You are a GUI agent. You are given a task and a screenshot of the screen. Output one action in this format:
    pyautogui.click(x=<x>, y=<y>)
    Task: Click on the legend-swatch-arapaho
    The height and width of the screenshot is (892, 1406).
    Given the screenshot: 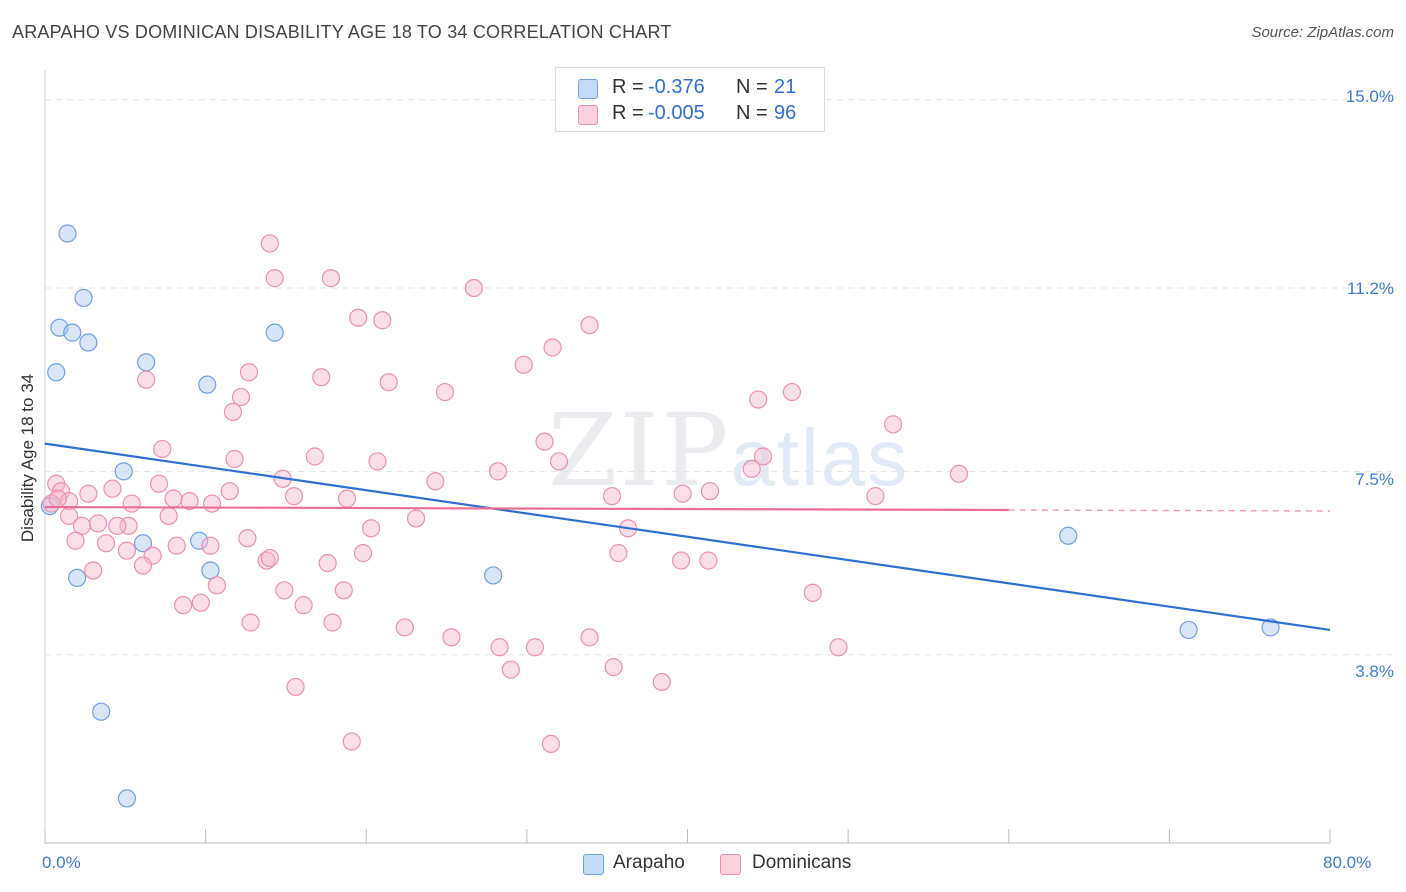 What is the action you would take?
    pyautogui.click(x=588, y=89)
    